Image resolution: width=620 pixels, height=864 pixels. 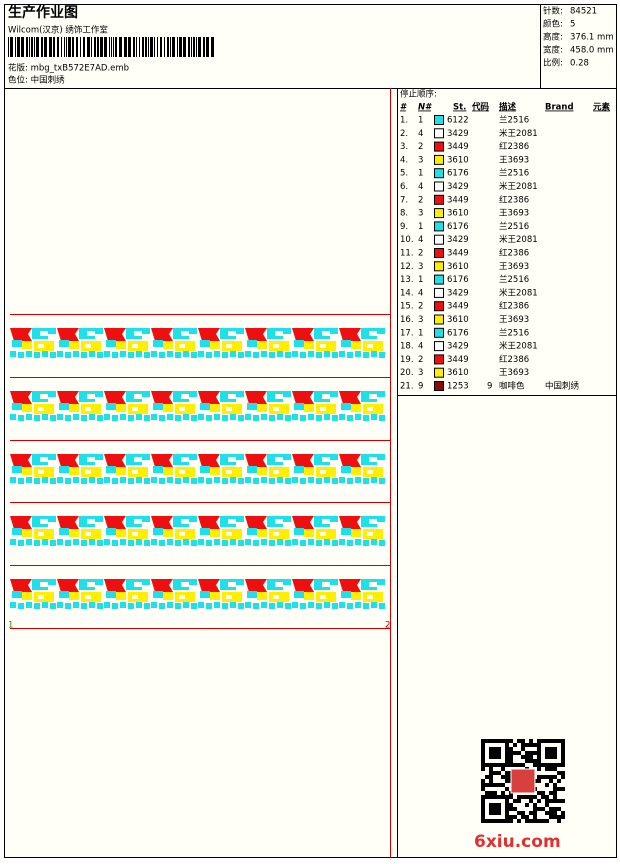 What do you see at coordinates (404, 134) in the screenshot?
I see `row-index: 2.` at bounding box center [404, 134].